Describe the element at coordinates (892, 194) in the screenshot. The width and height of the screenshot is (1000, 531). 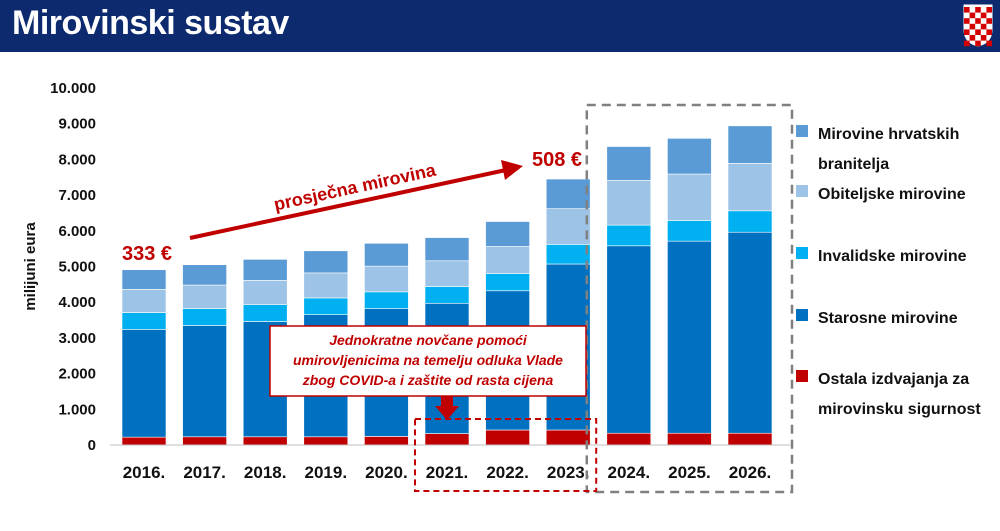
I see `legend-label: Obiteljske mirovine` at that location.